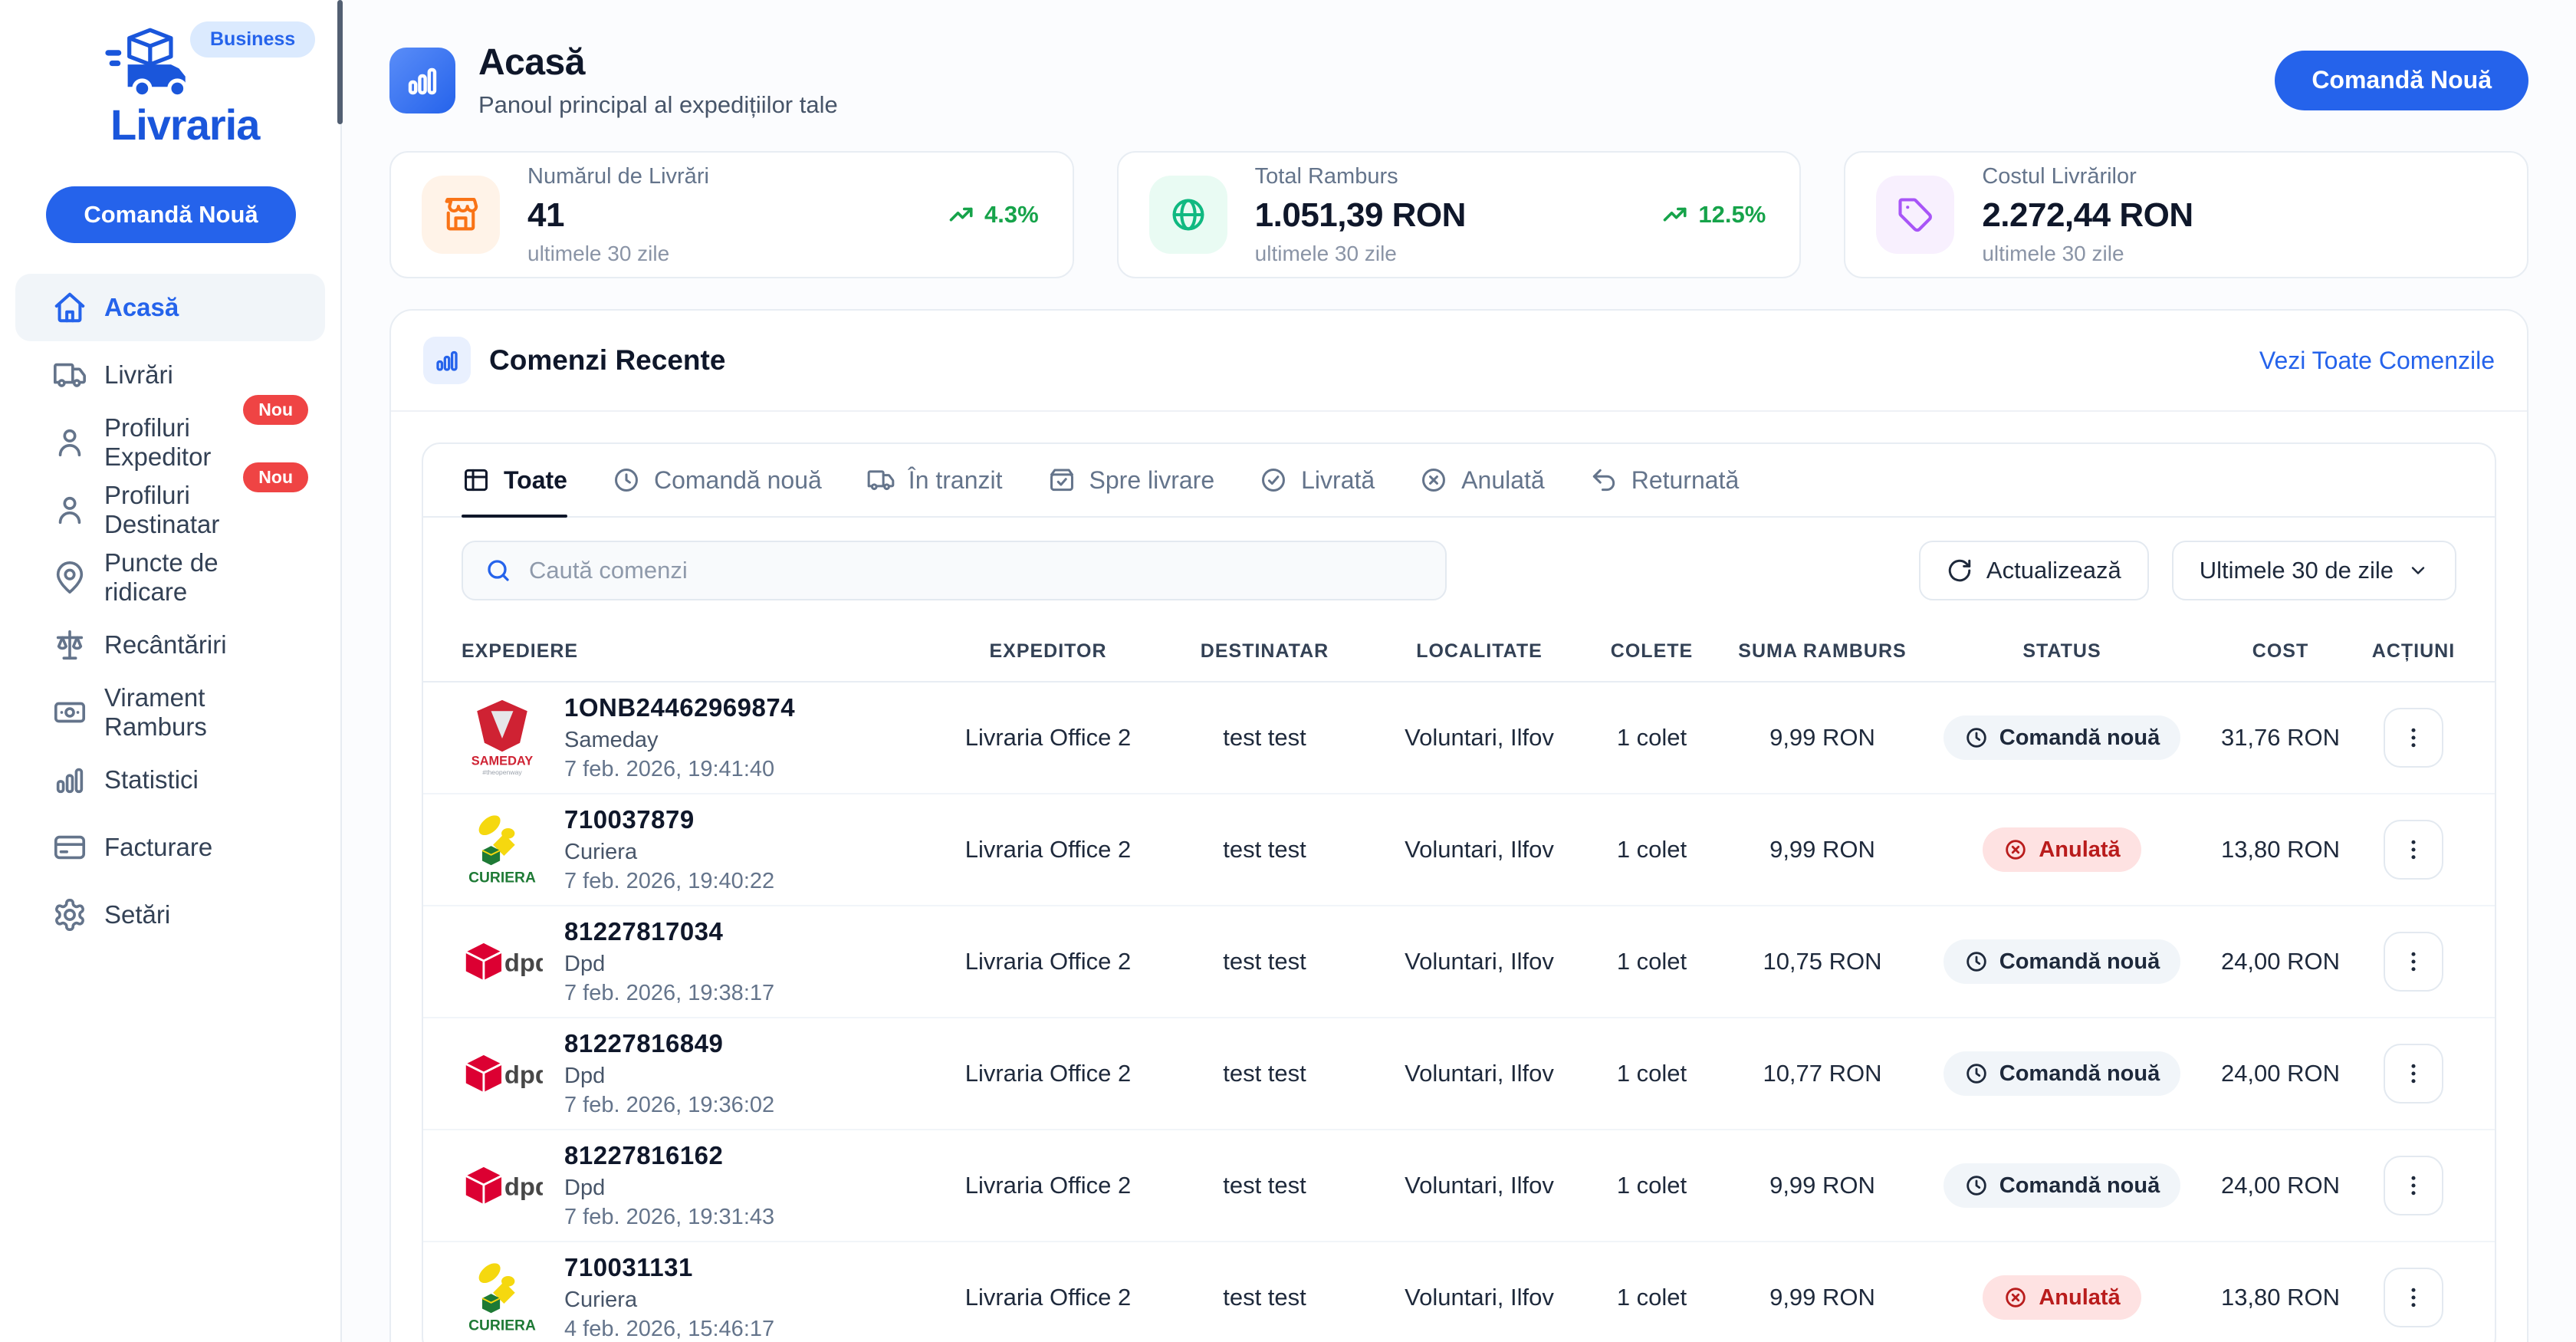  I want to click on new-order-button: Comandă Nouă, so click(2401, 80).